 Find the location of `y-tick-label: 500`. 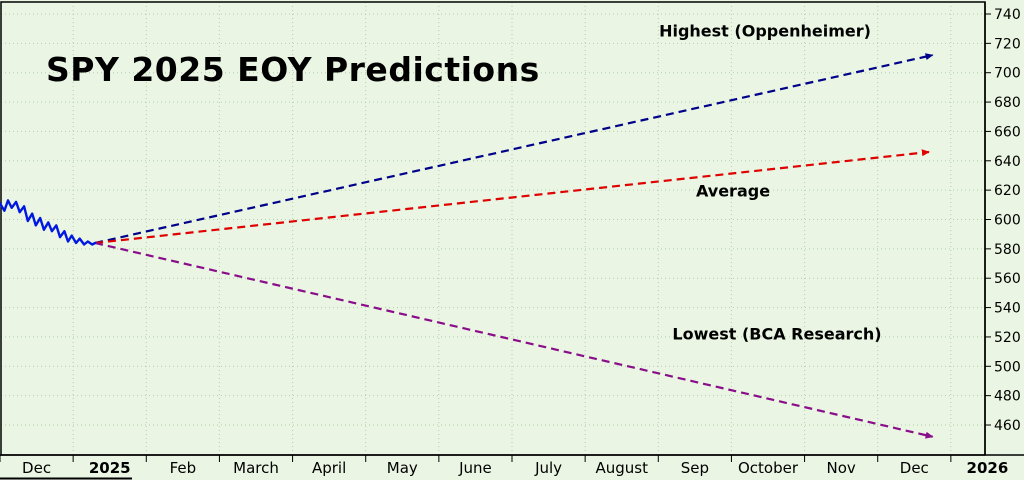

y-tick-label: 500 is located at coordinates (1007, 367).